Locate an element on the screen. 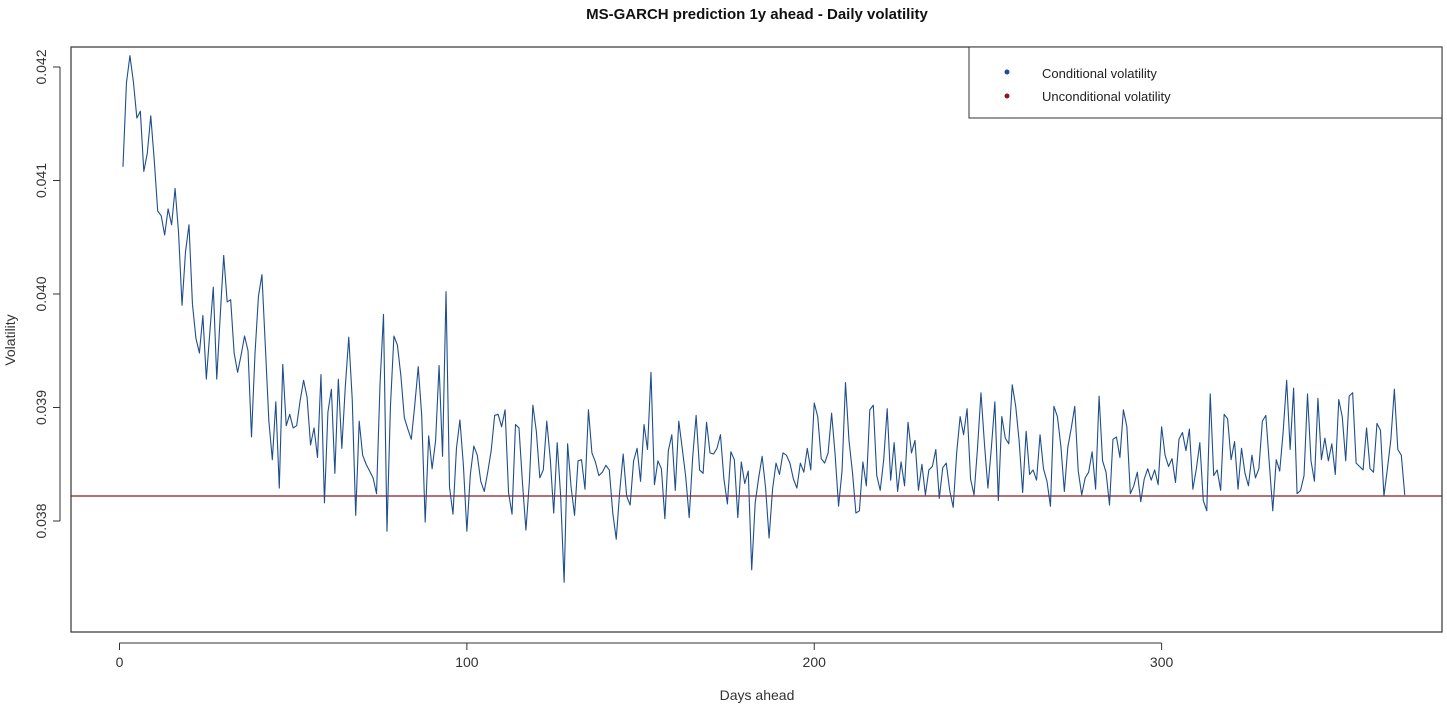  legend-box is located at coordinates (1205, 82).